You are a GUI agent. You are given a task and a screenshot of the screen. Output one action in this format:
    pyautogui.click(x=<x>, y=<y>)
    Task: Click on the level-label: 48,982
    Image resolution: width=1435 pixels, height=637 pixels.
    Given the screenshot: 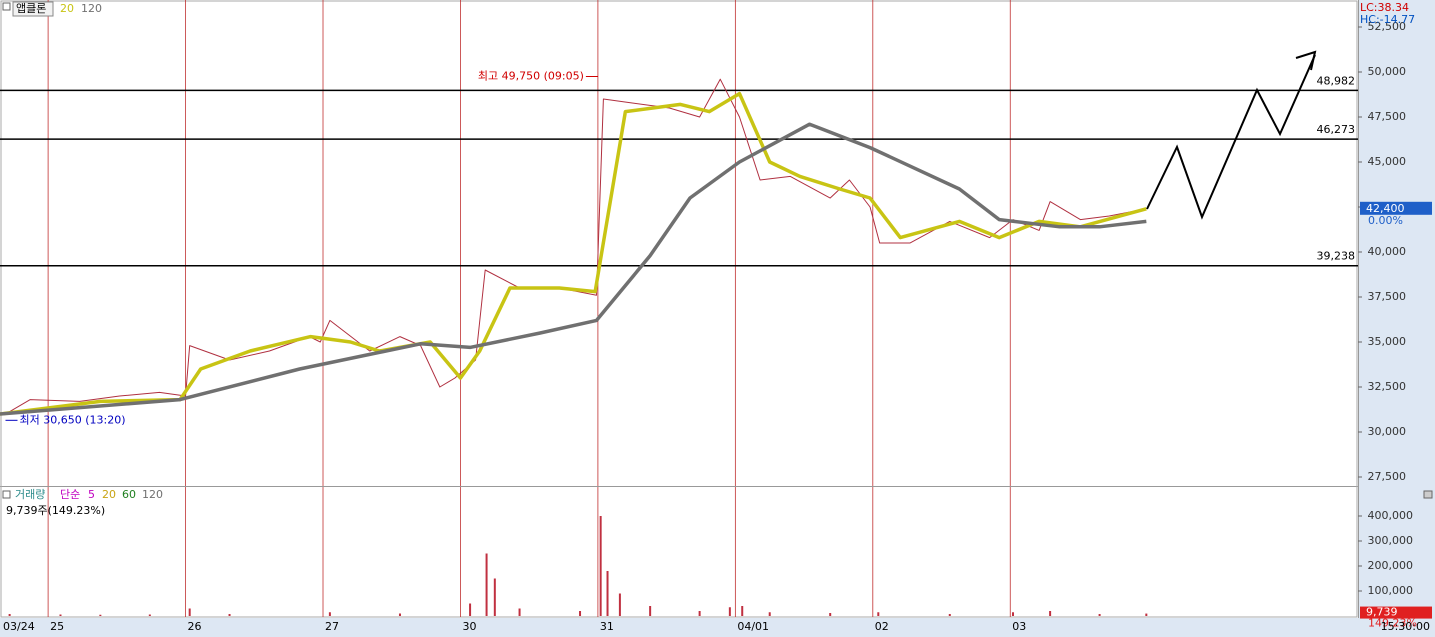 What is the action you would take?
    pyautogui.click(x=1336, y=80)
    